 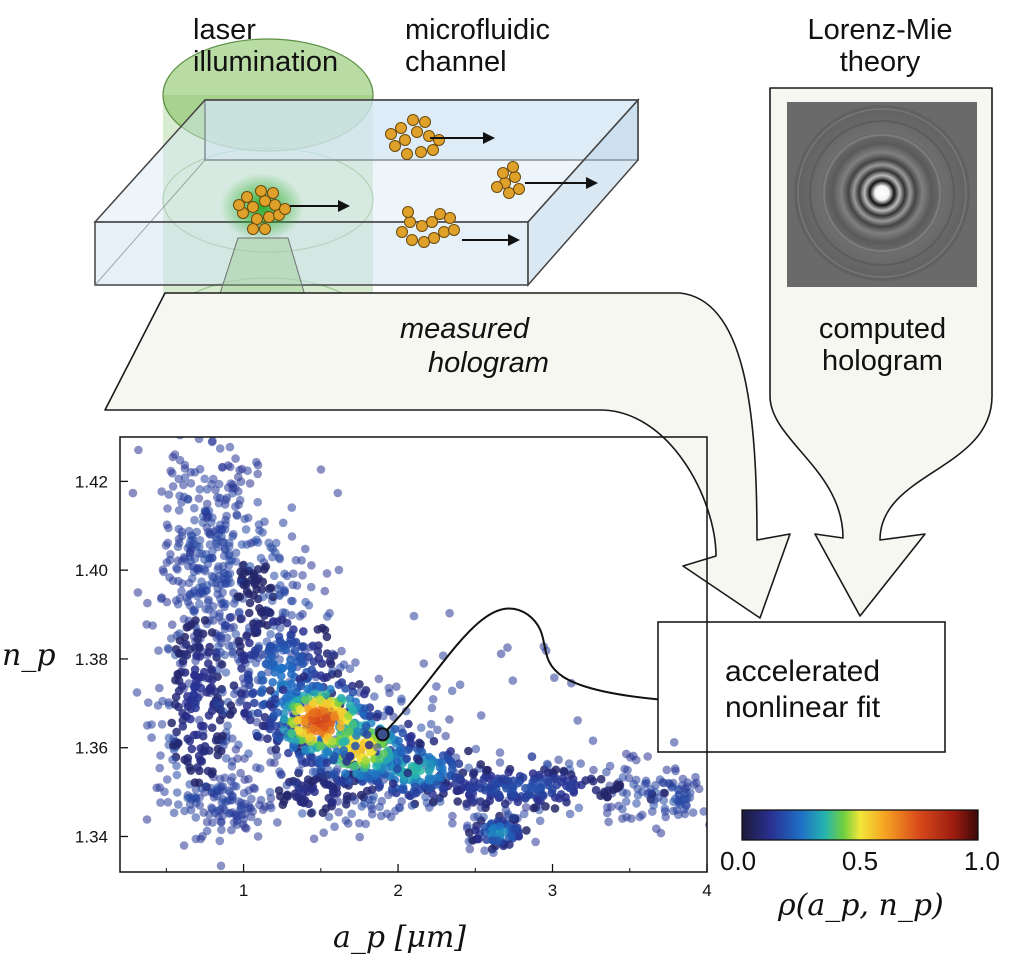 I want to click on microfluidic-channel-label: microfluidic channel, so click(x=478, y=46).